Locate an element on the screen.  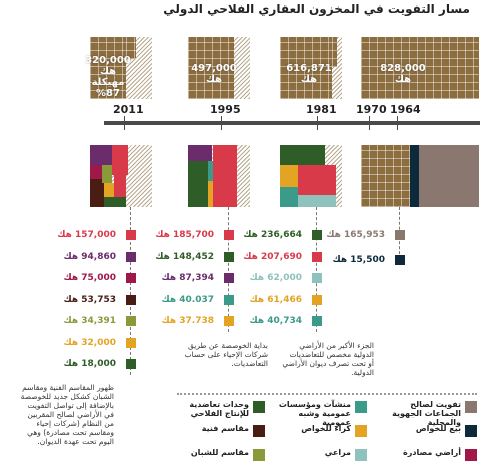
year-1981: 1981 is located at coordinates (321, 109).